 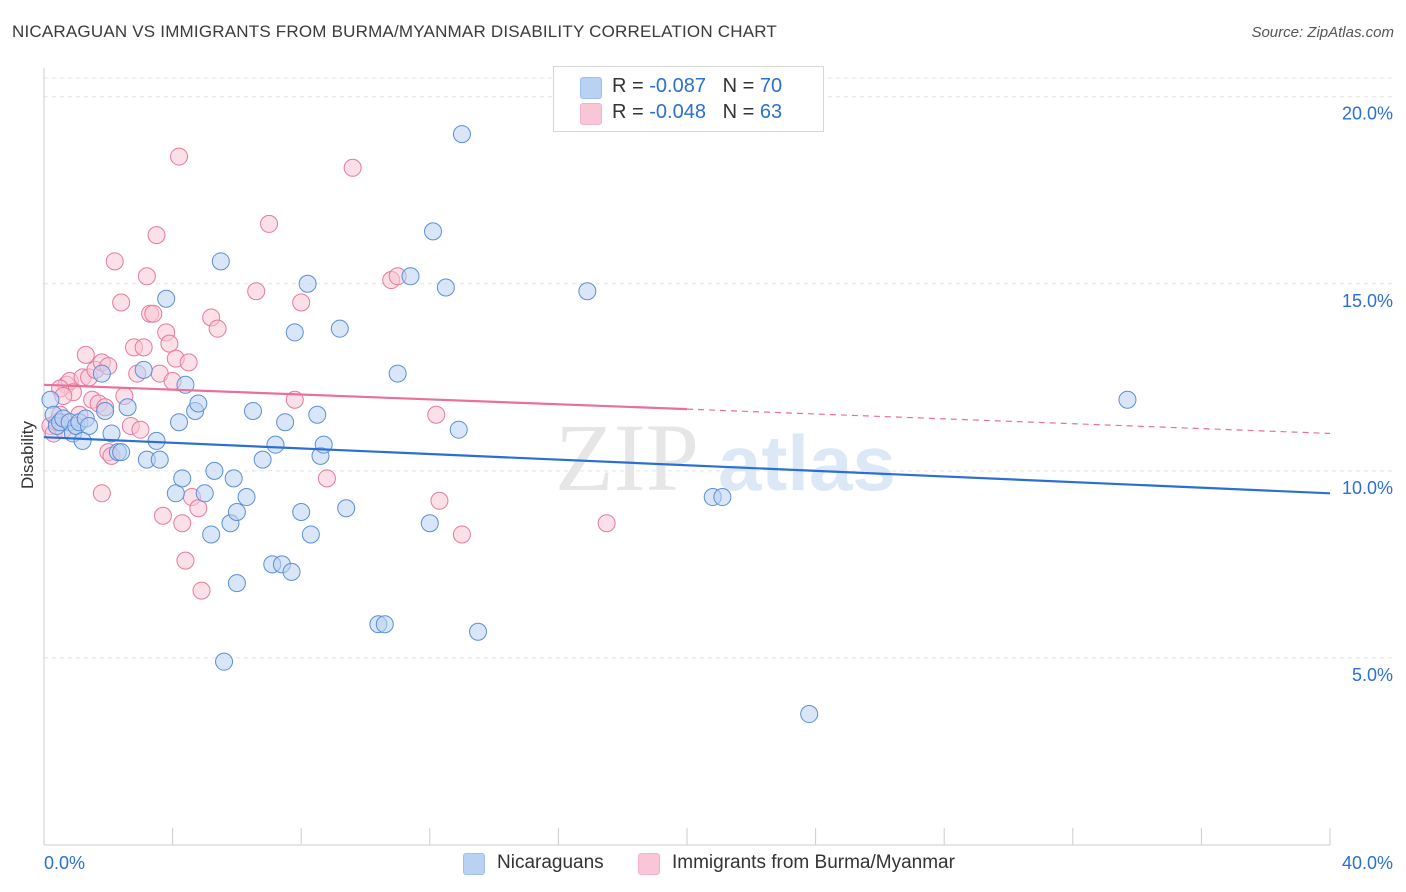 I want to click on watermark-atlas: atlas, so click(x=807, y=463).